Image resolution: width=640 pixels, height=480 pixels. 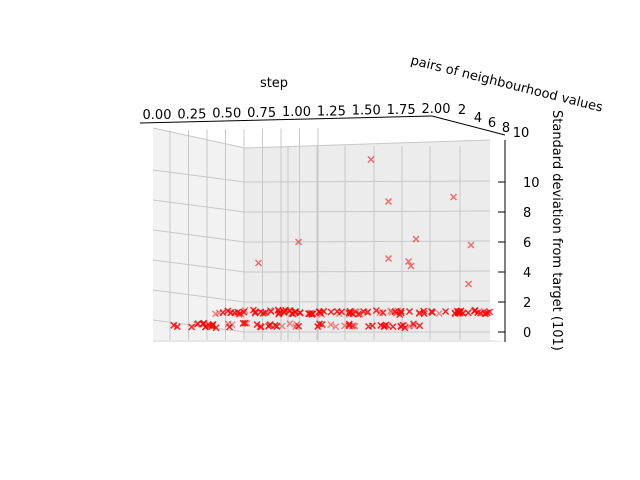 What do you see at coordinates (199, 138) in the screenshot?
I see `side-top-edge` at bounding box center [199, 138].